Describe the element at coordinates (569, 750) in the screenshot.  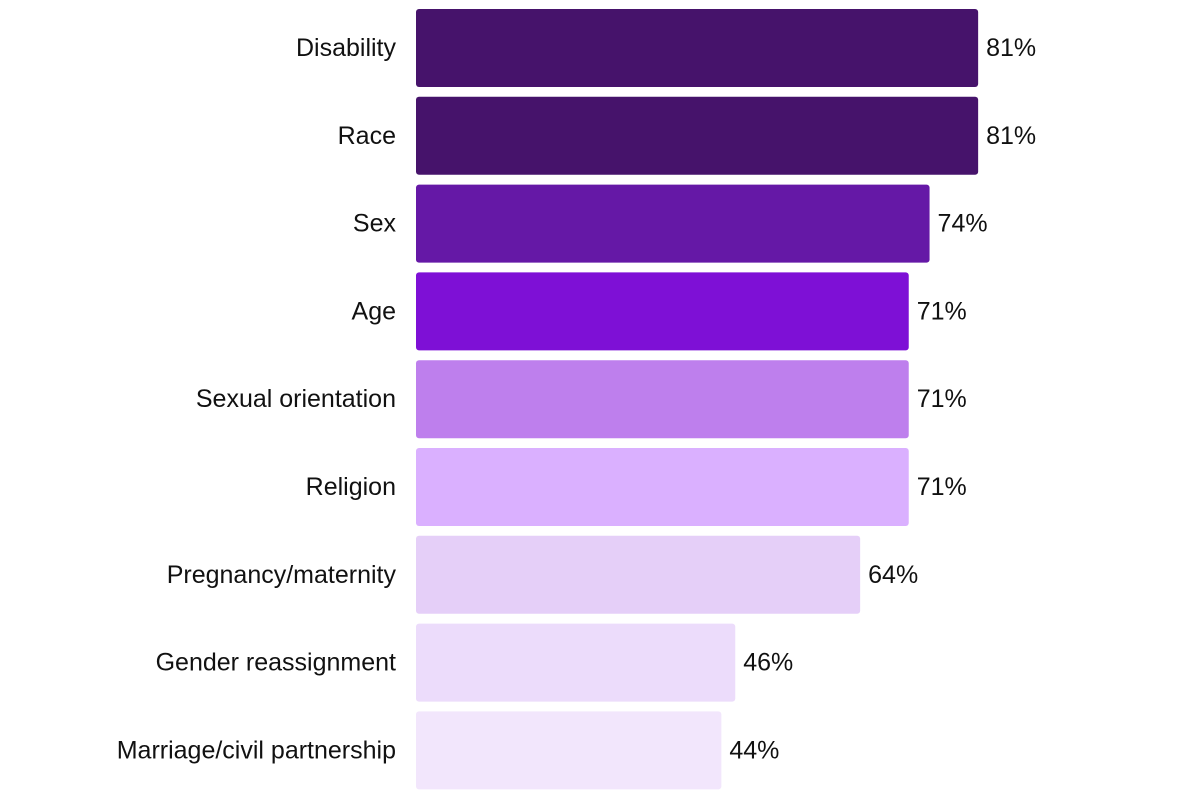
I see `bar-marriage-civil-partnership` at that location.